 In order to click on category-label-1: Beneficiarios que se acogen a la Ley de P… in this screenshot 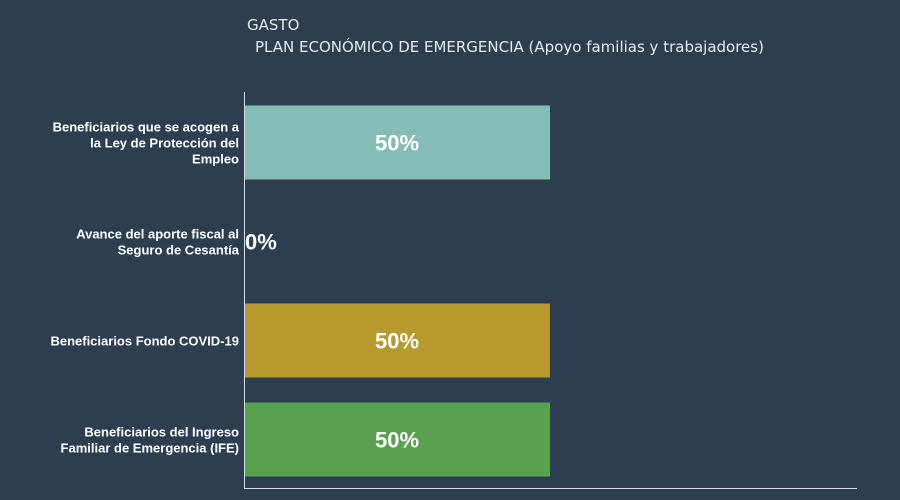, I will do `click(146, 143)`.